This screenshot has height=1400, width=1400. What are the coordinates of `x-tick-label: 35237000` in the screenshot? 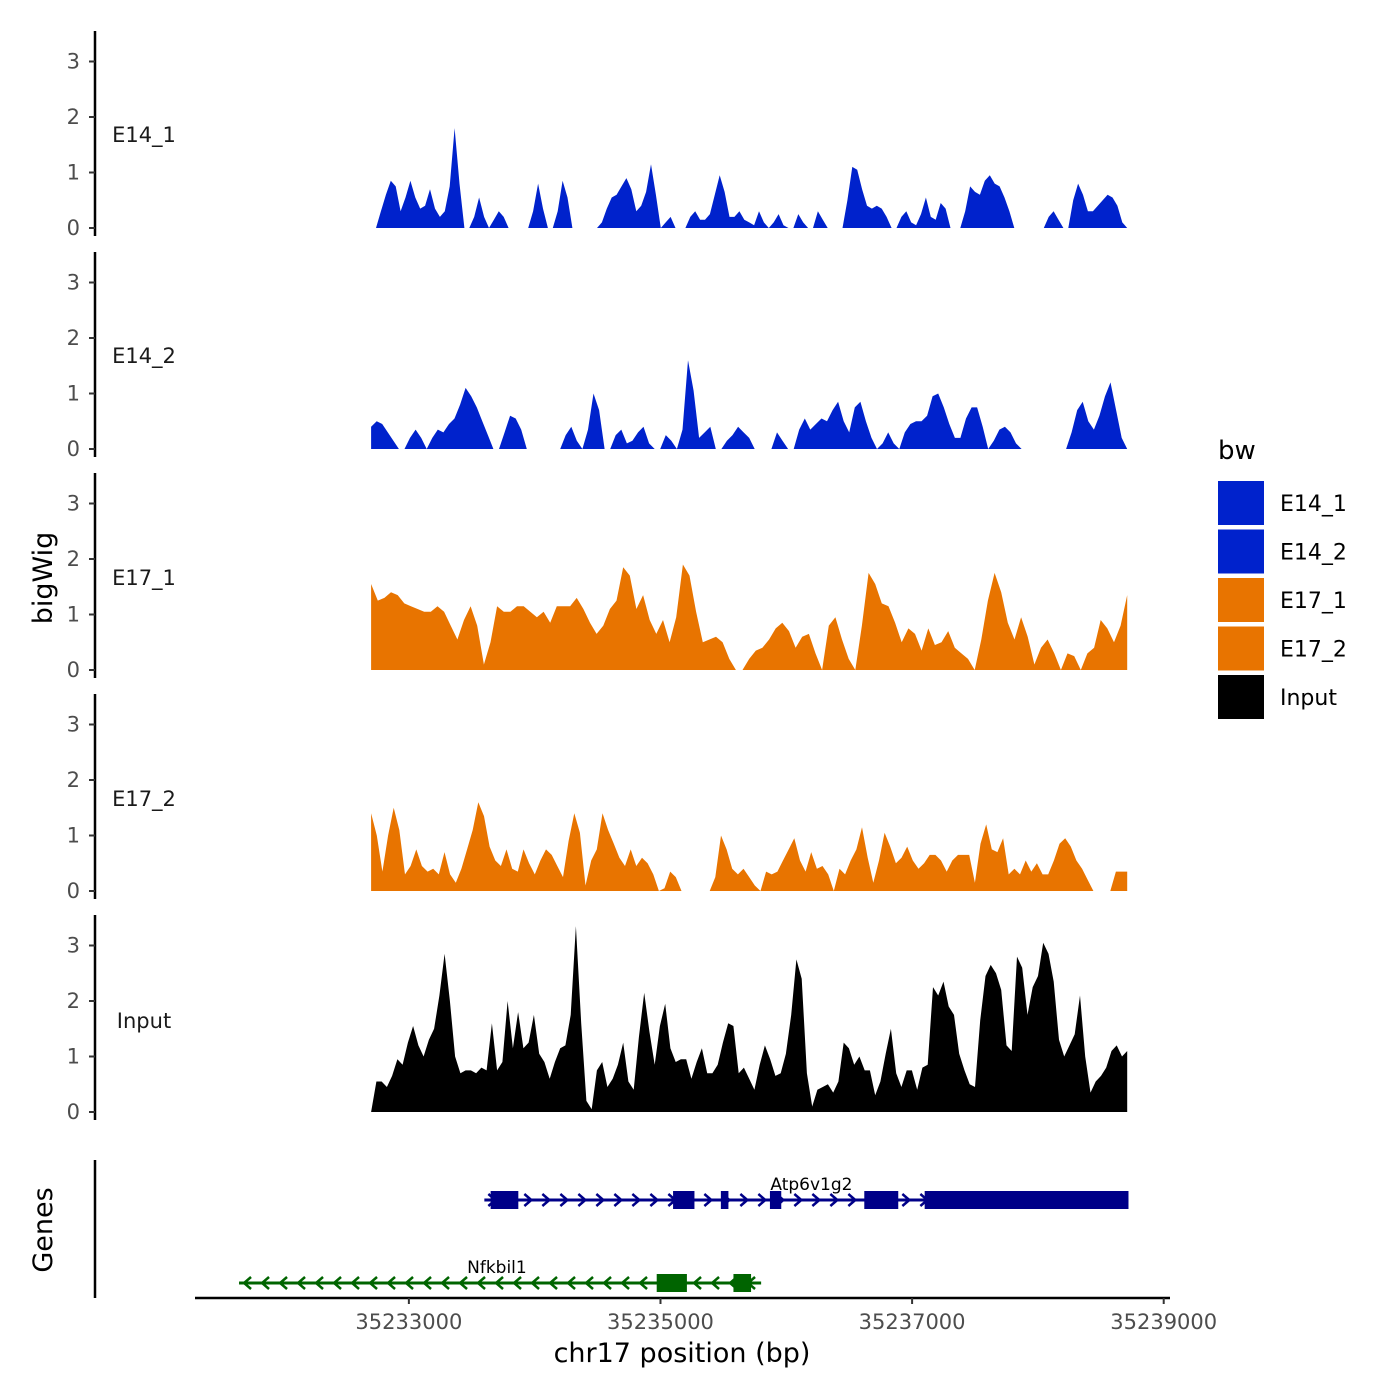 It's located at (912, 1322).